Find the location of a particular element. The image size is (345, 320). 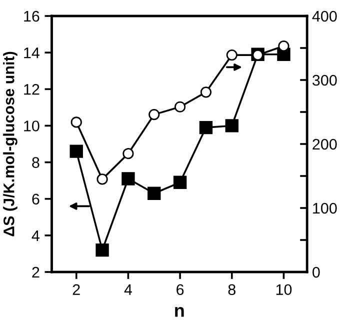

y-tick-label: 10 is located at coordinates (32, 126).